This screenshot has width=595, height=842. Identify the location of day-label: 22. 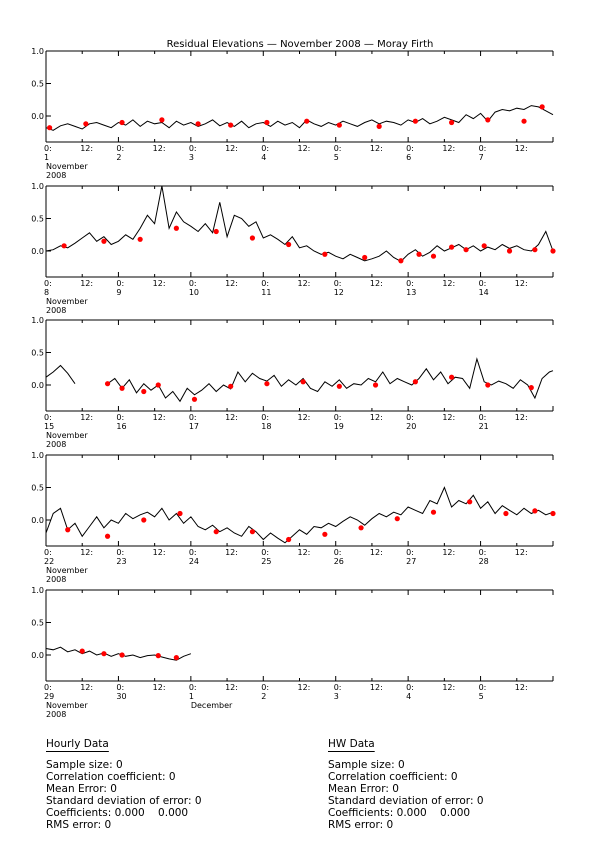
(49, 561).